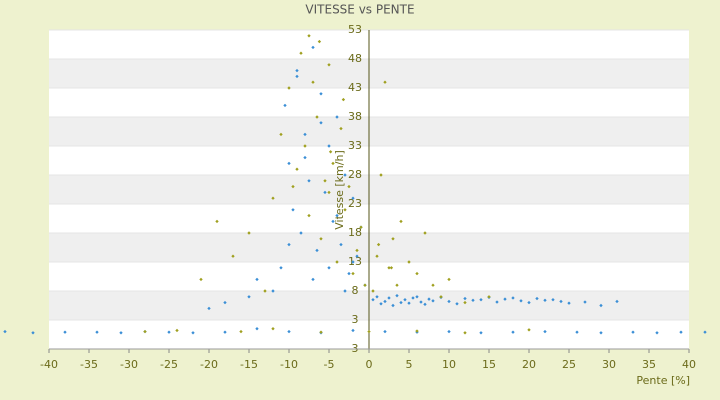  What do you see at coordinates (49, 364) in the screenshot?
I see `x-tick-label: -40` at bounding box center [49, 364].